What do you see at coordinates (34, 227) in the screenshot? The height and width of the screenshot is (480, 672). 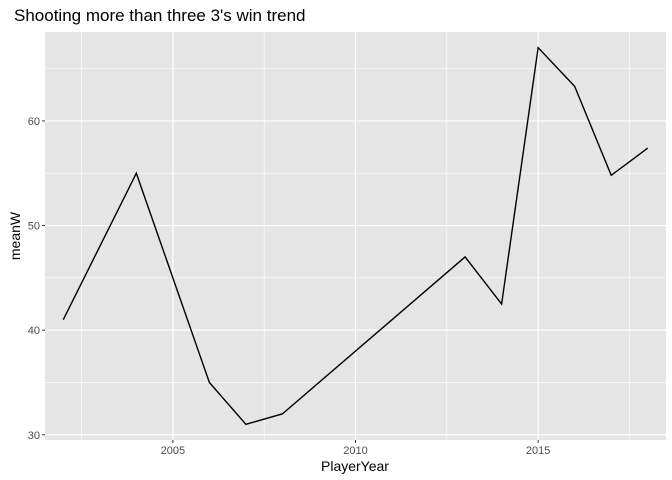 I see `y-tick-label: 50` at bounding box center [34, 227].